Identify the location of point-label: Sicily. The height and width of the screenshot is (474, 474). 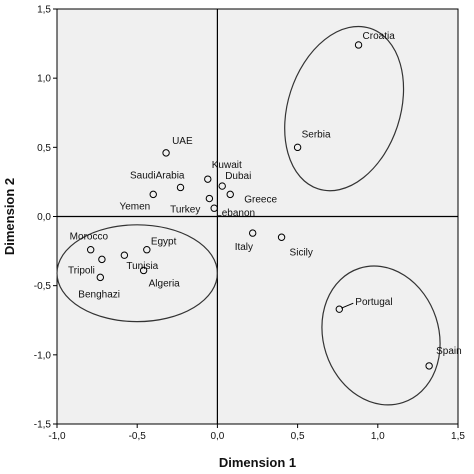
(301, 252).